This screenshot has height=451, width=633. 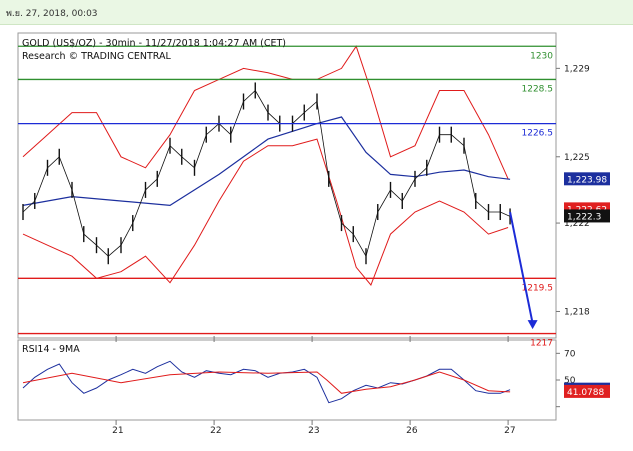 What do you see at coordinates (316, 12) in the screenshot?
I see `top-bar: พ.ย. 27, 2018, 00:03` at bounding box center [316, 12].